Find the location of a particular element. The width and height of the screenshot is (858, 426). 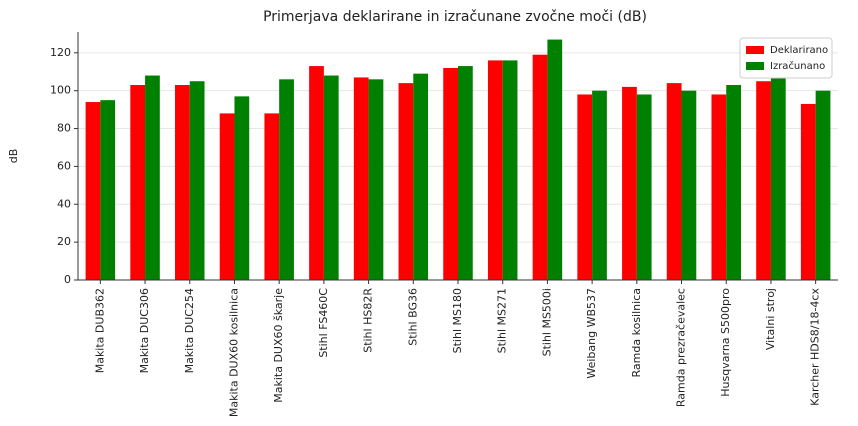

y-axis-label: dB is located at coordinates (13, 156).